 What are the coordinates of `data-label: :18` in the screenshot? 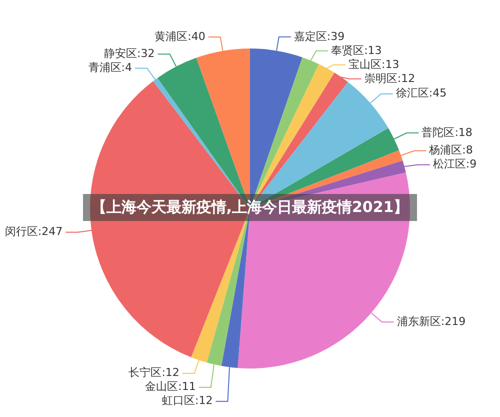 It's located at (463, 132).